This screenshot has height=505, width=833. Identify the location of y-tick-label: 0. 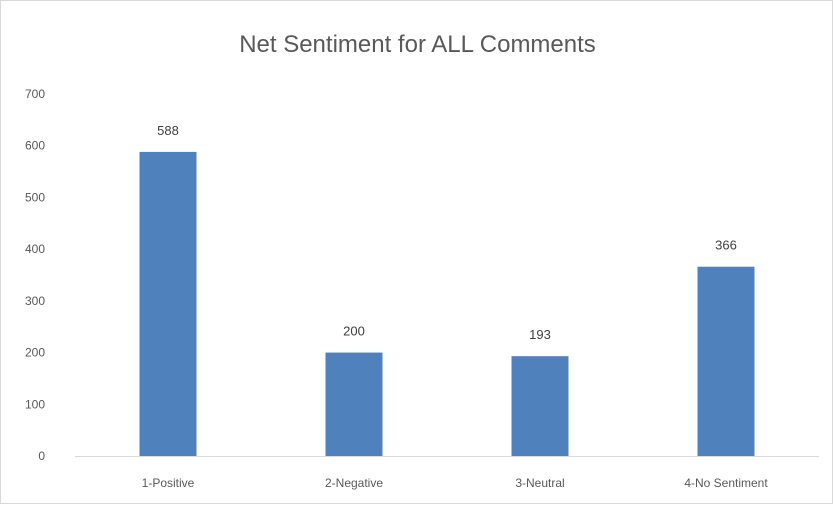
(41, 456).